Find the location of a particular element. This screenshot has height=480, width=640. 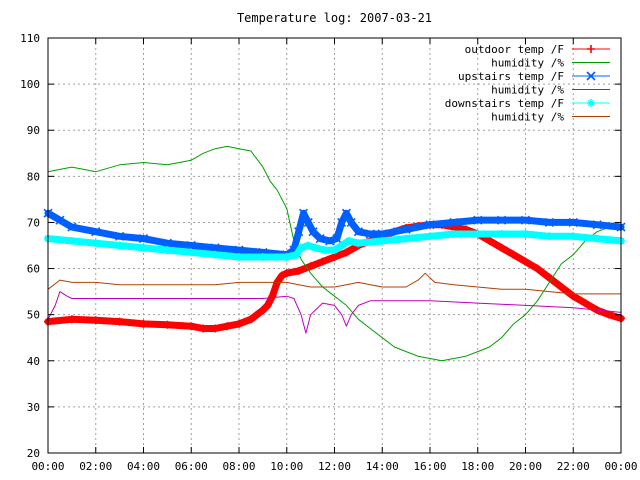

y-tick-label: 80 is located at coordinates (33, 176).